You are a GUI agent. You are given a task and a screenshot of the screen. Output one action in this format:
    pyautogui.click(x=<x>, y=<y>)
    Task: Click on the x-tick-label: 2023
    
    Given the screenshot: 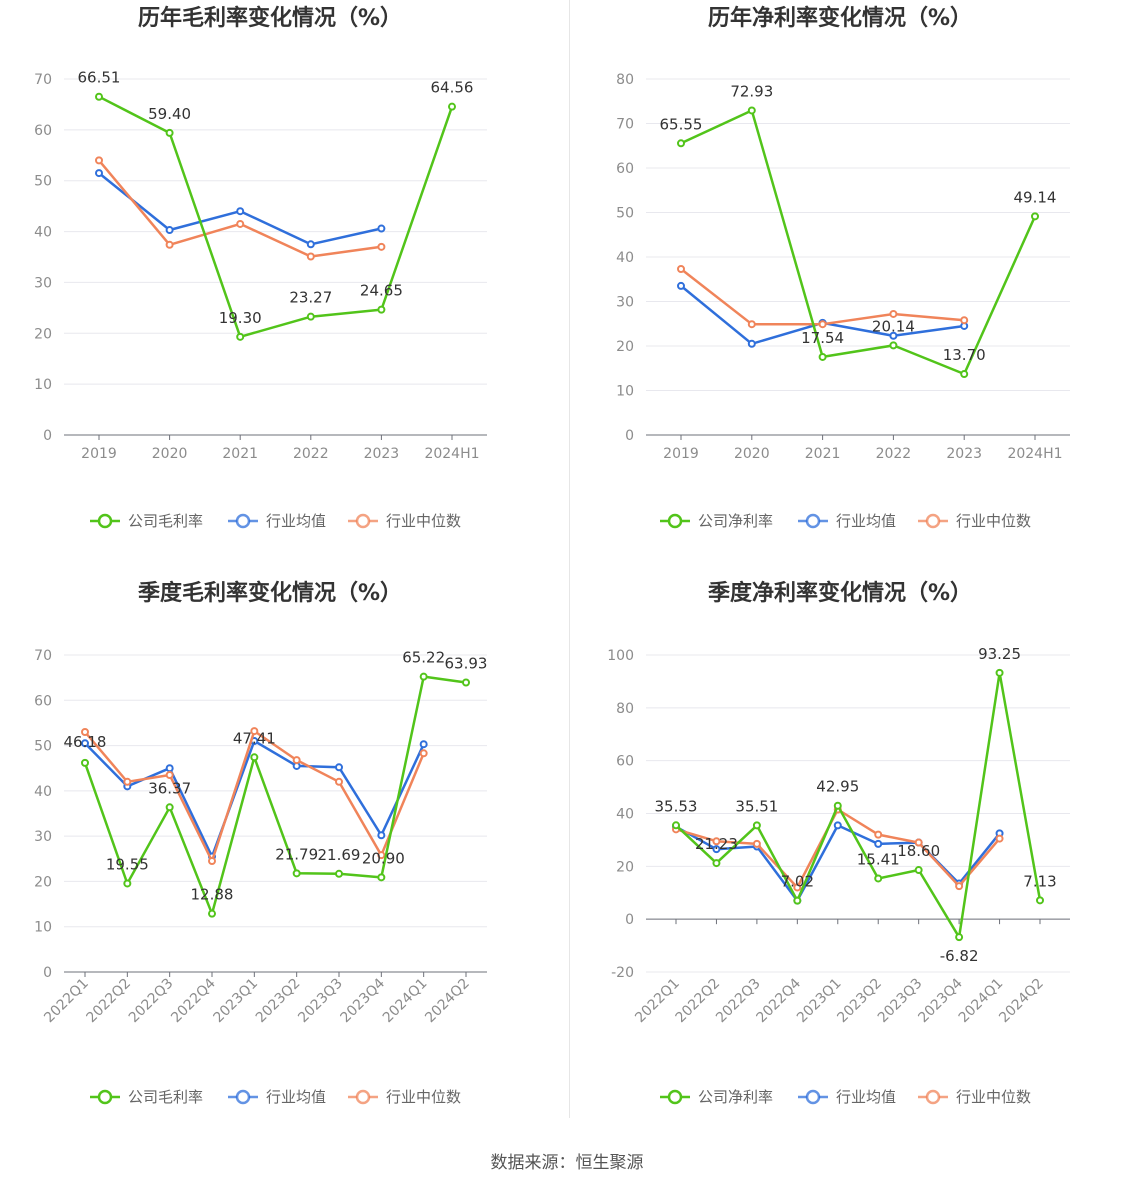 What is the action you would take?
    pyautogui.click(x=382, y=454)
    